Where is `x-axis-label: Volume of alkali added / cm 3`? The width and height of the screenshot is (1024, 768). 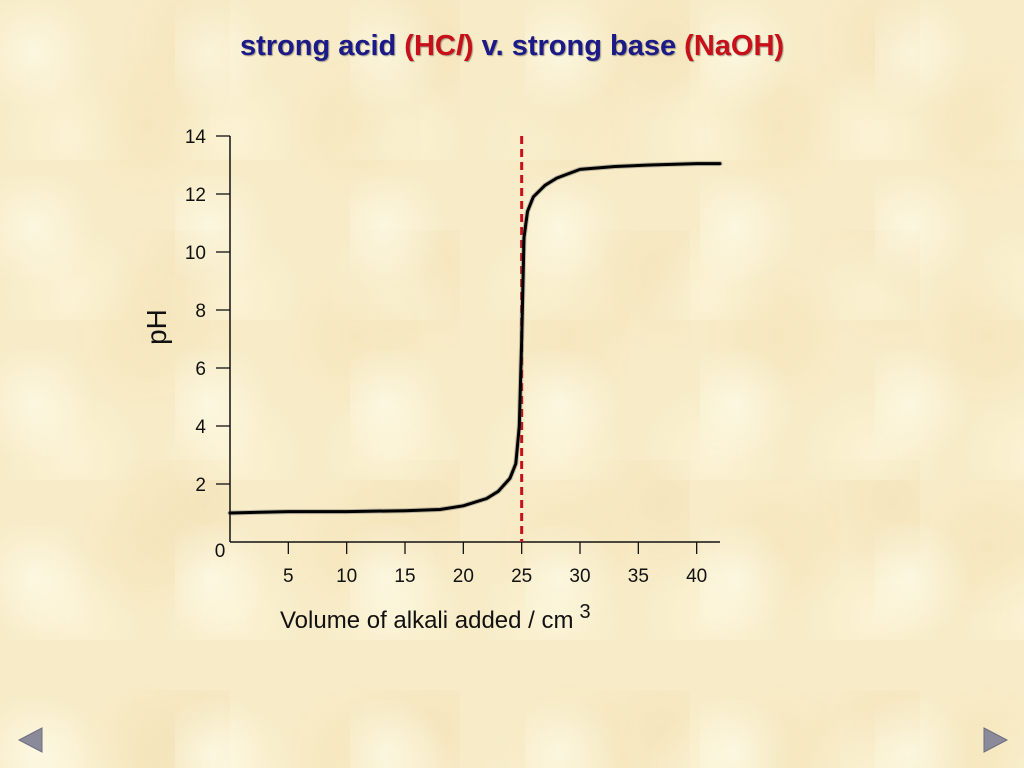 x-axis-label: Volume of alkali added / cm 3 is located at coordinates (435, 617).